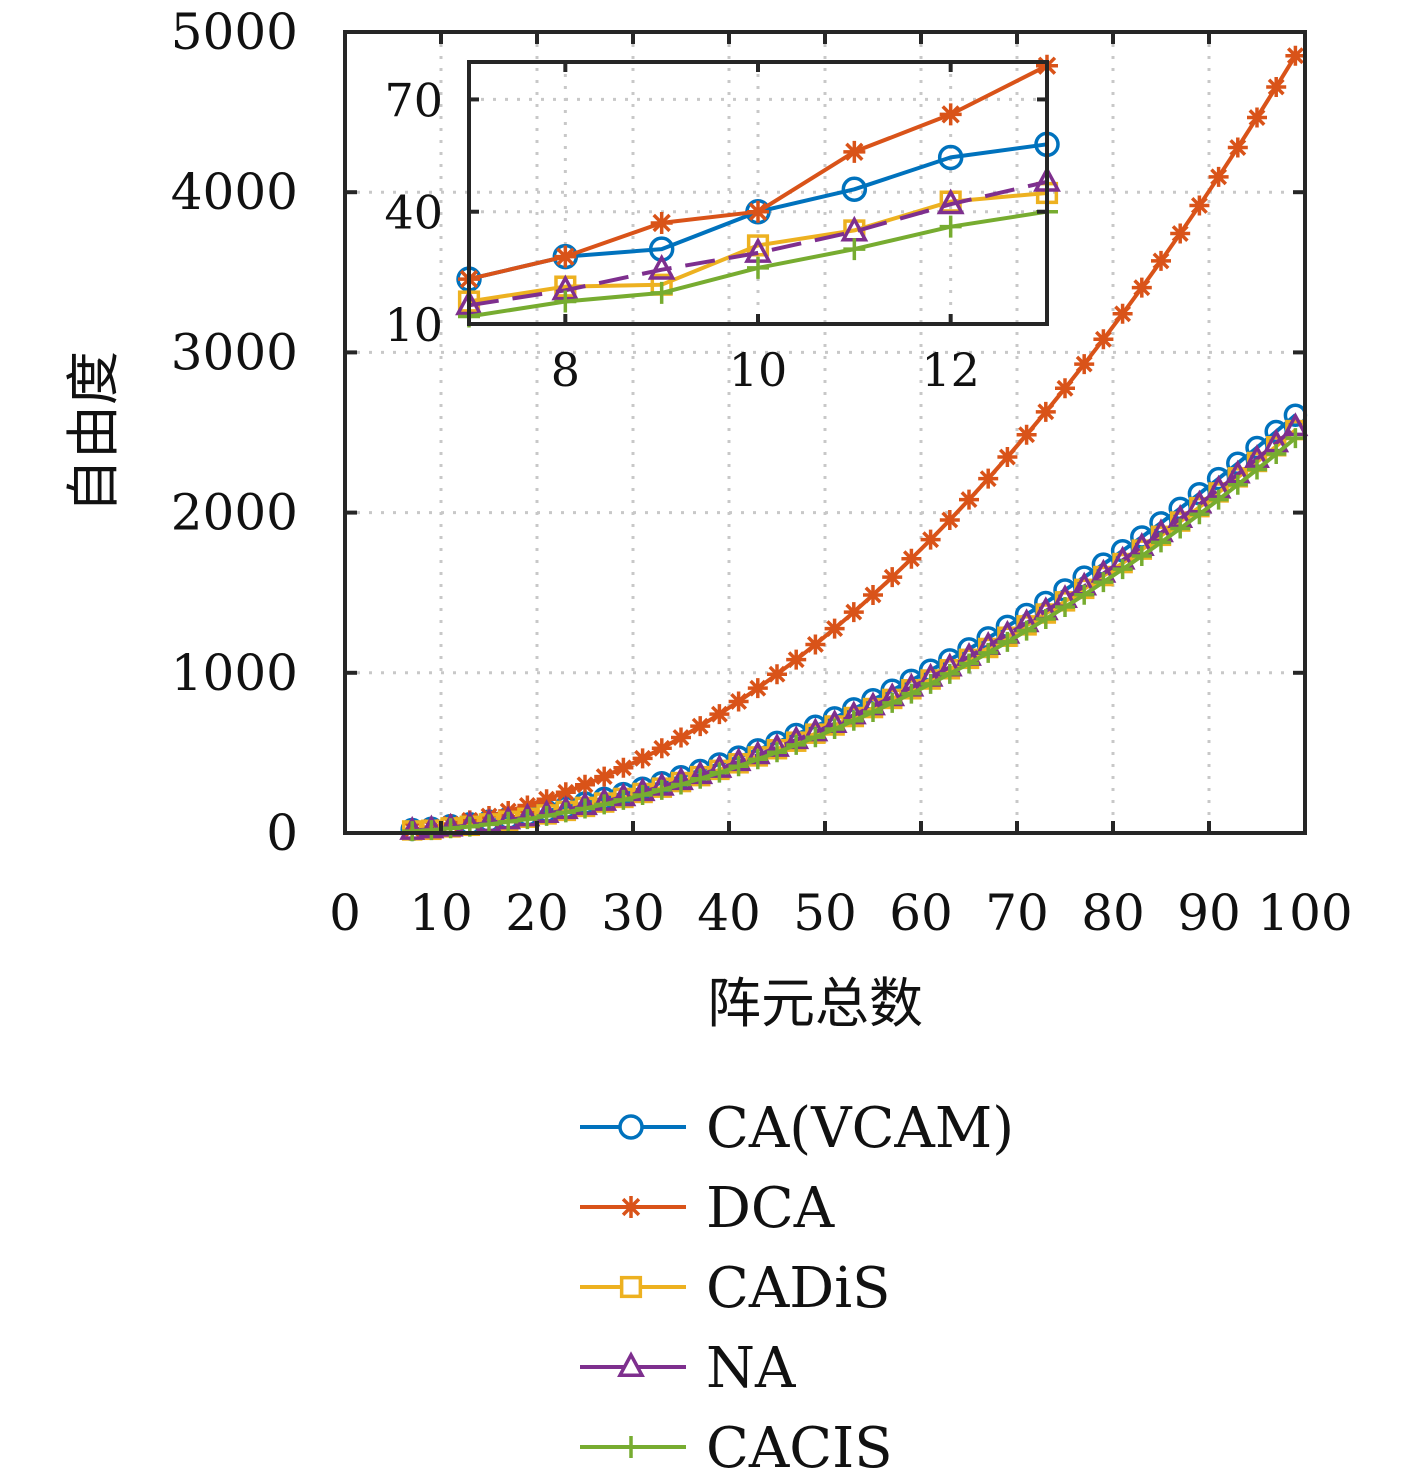 The image size is (1417, 1472). Describe the element at coordinates (413, 213) in the screenshot. I see `inset-y-tick-label: 40` at that location.